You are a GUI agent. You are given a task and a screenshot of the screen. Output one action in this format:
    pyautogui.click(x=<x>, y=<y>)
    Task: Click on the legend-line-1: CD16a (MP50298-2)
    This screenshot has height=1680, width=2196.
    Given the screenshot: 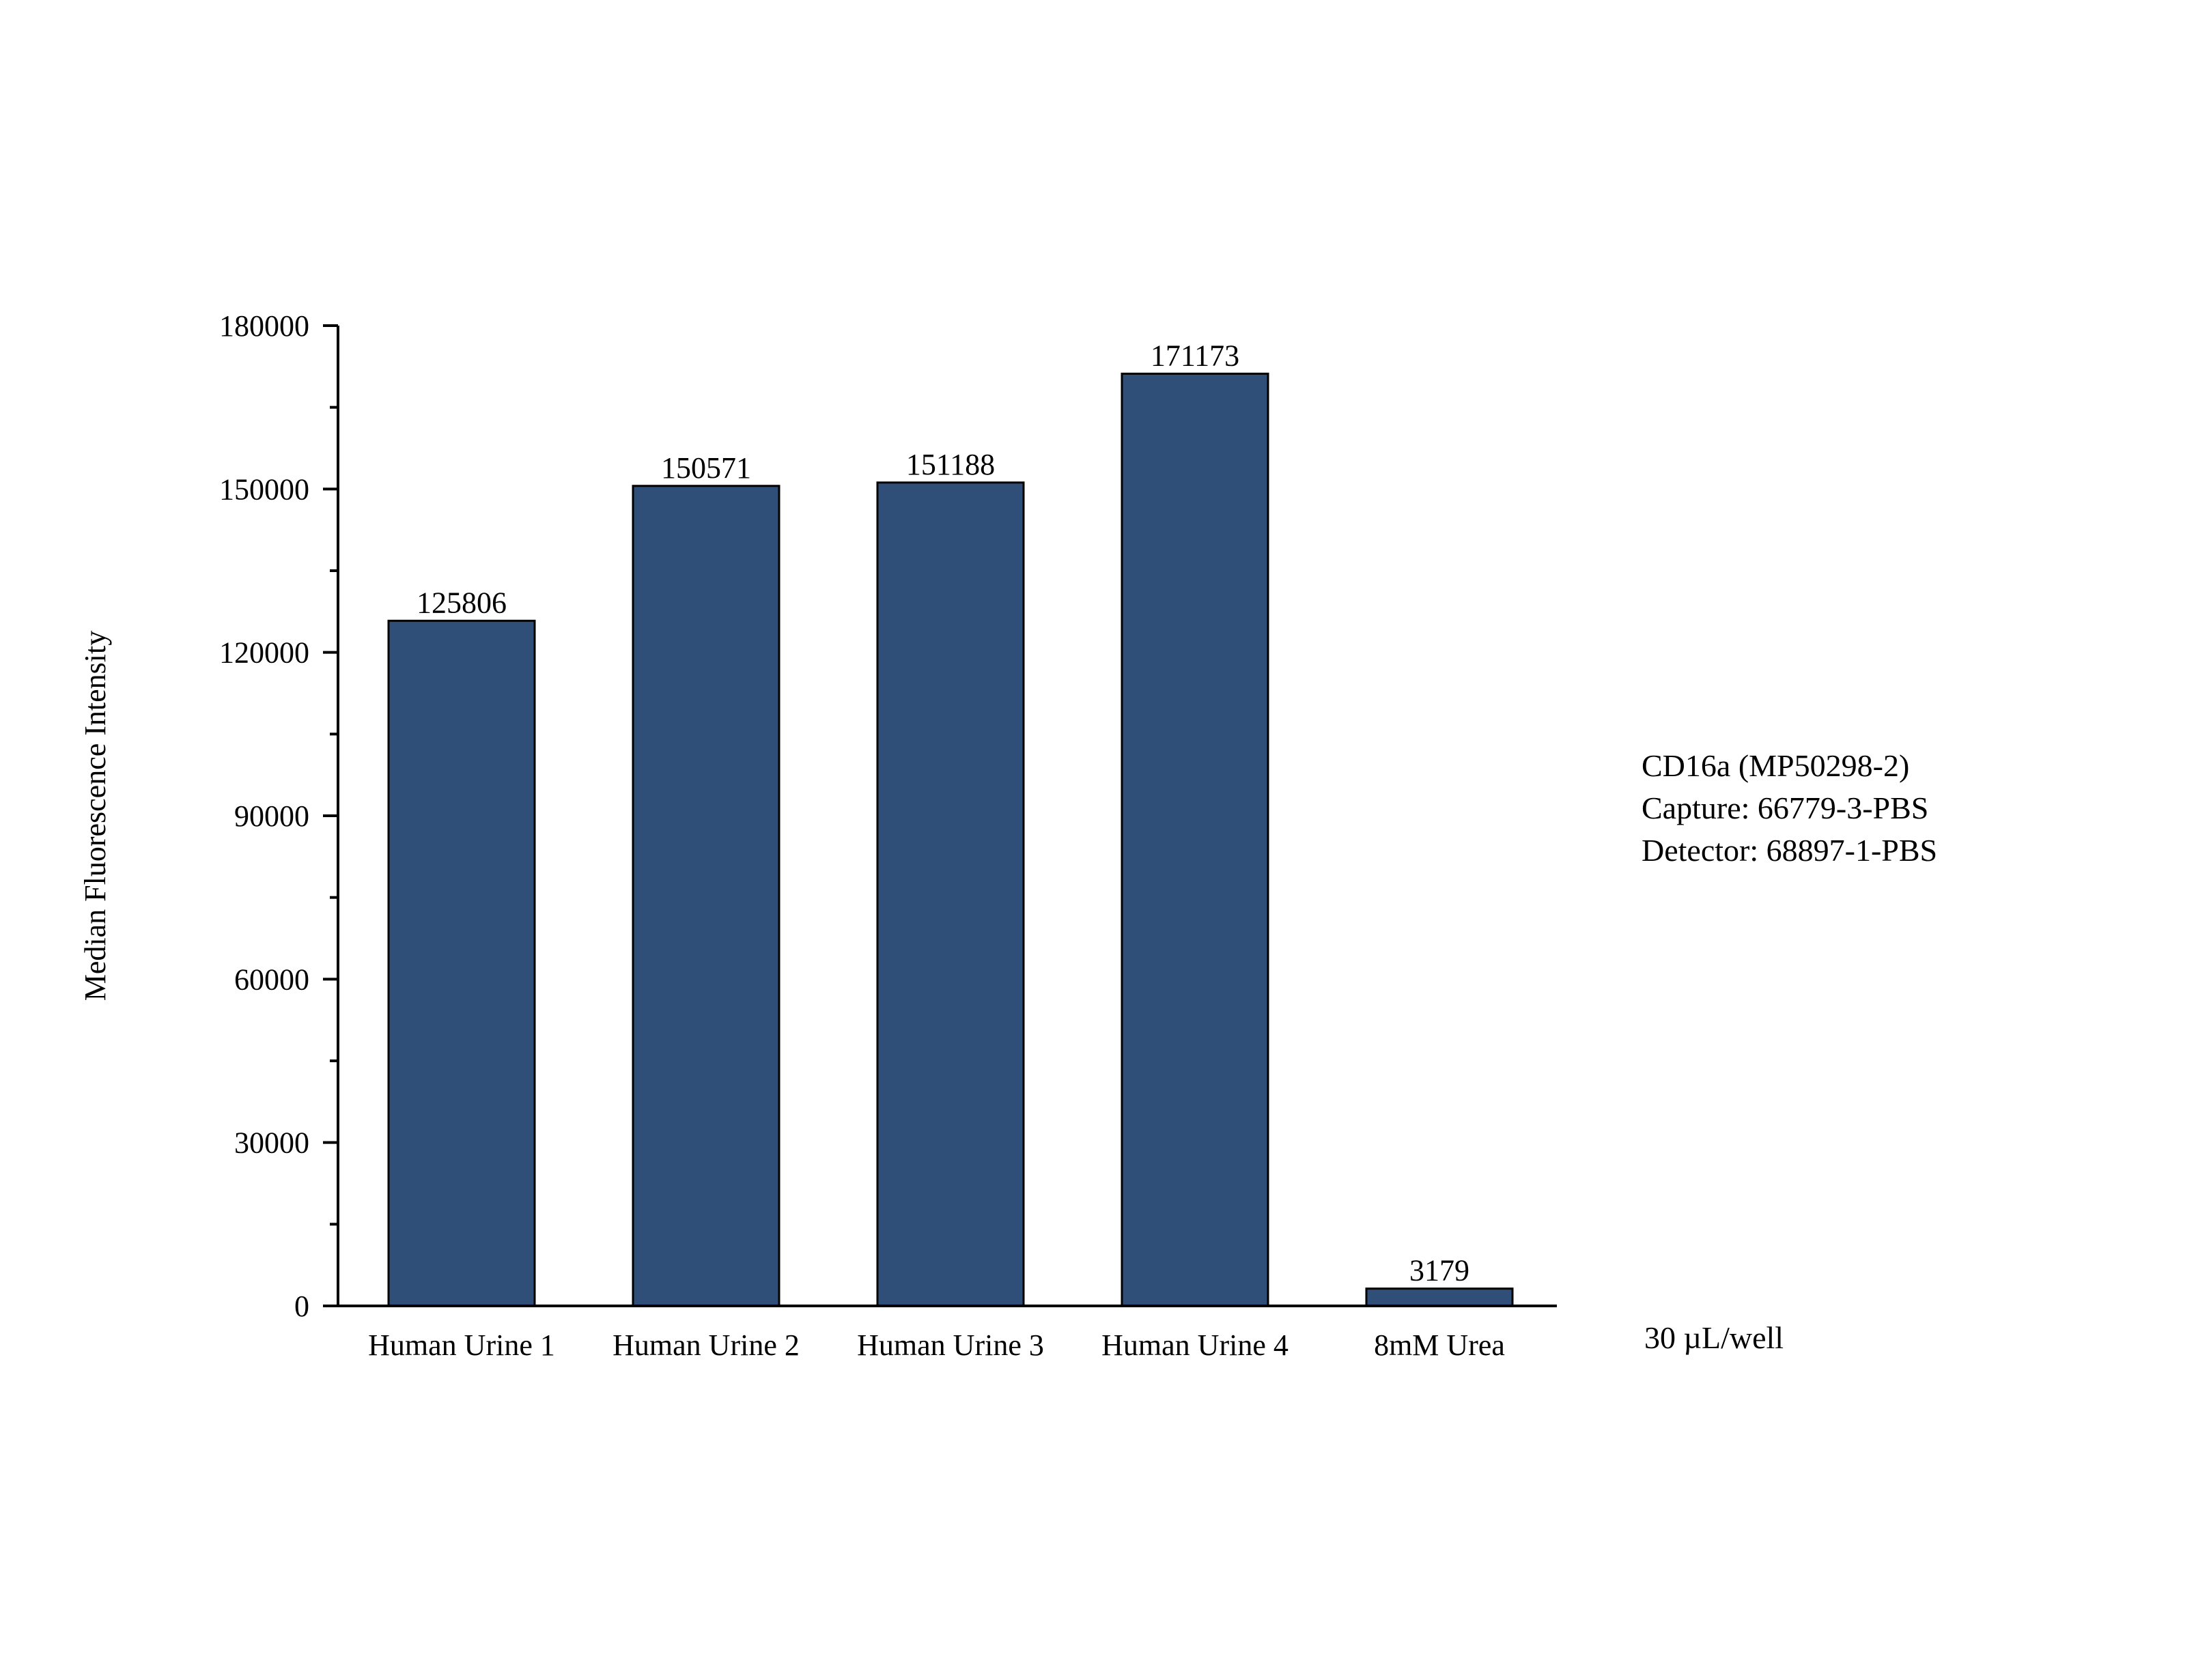 What is the action you would take?
    pyautogui.click(x=1776, y=765)
    